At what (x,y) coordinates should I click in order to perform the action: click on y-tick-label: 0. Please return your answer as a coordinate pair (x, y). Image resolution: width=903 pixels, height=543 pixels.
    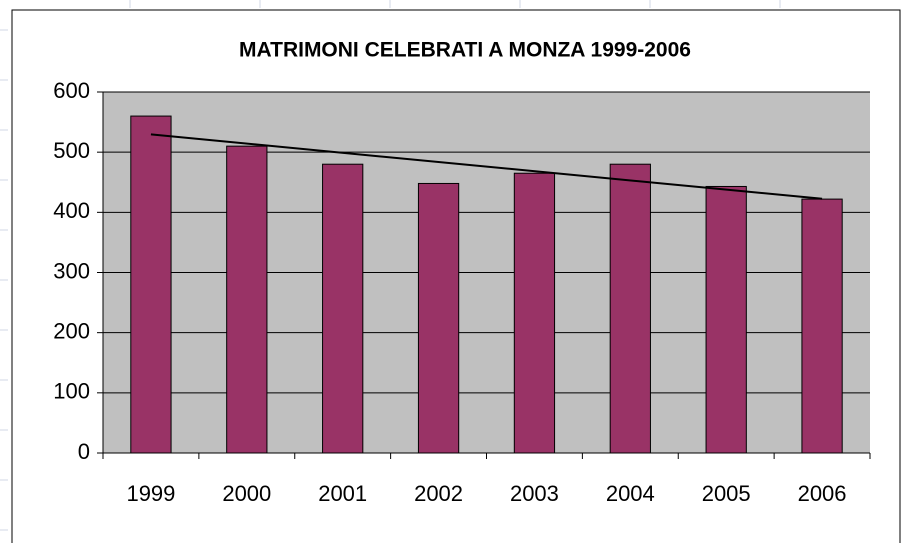
    Looking at the image, I should click on (84, 451).